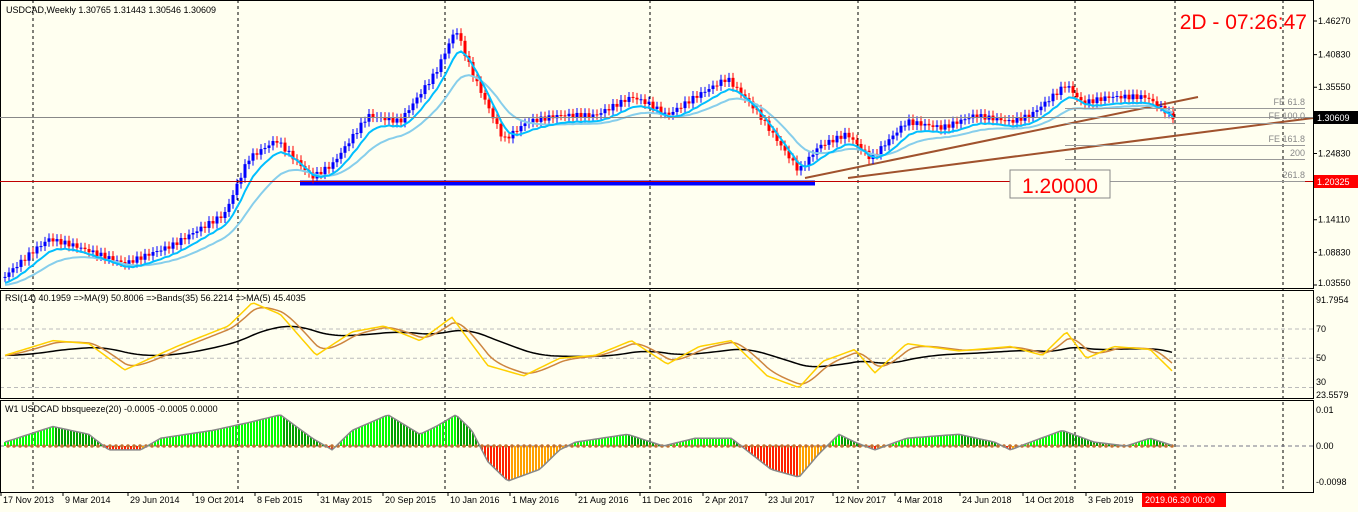  Describe the element at coordinates (1336, 181) in the screenshot. I see `marked-price-tag` at that location.